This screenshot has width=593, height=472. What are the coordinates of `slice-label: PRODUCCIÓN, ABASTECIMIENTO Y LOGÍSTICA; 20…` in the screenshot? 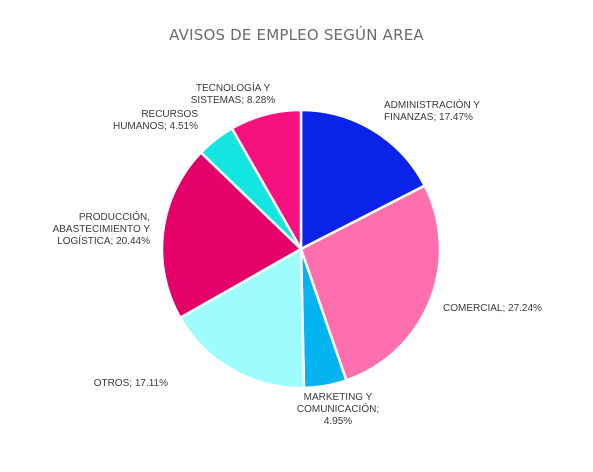 It's located at (102, 228).